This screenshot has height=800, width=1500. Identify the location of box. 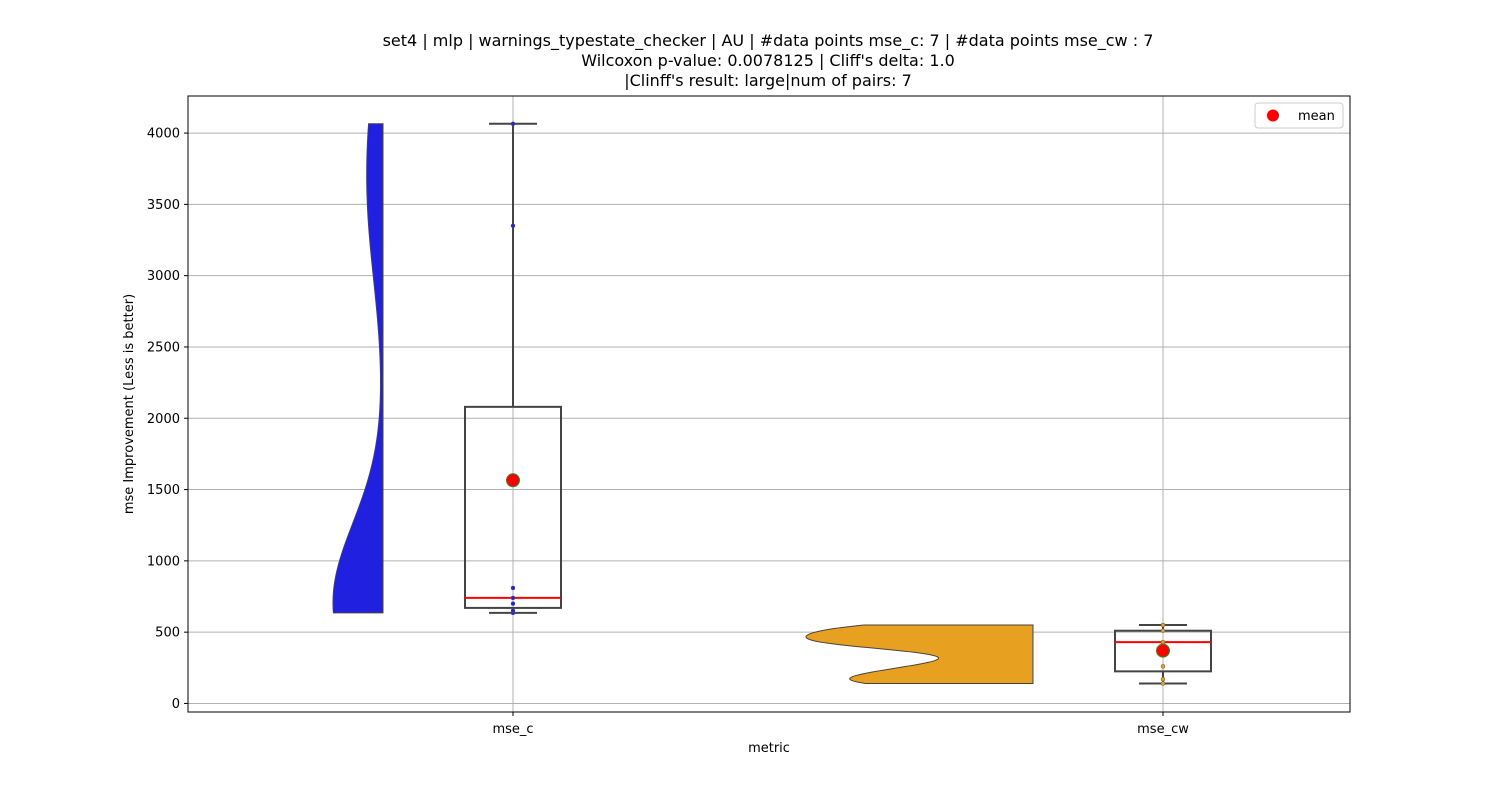
(513, 507).